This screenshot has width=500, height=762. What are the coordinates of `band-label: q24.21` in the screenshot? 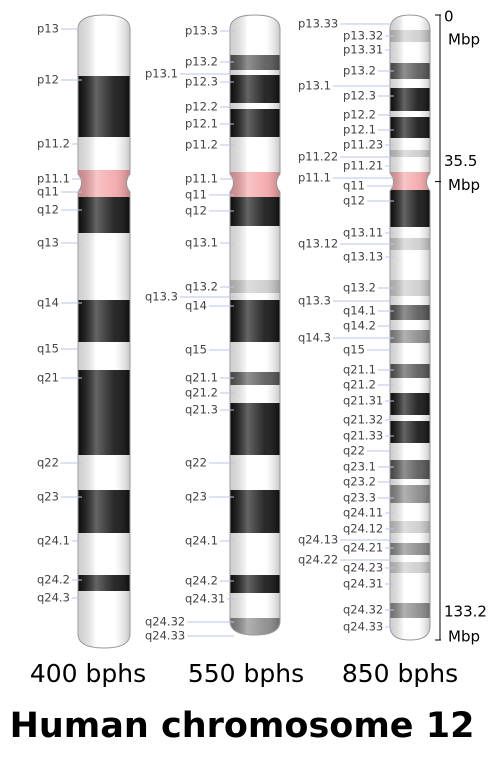 It's located at (363, 548).